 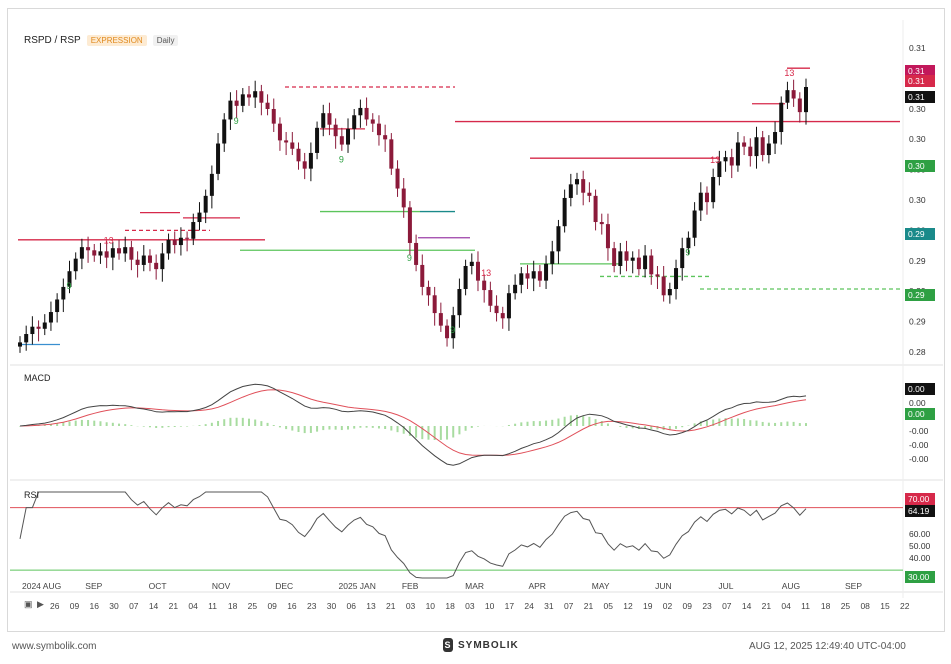 What do you see at coordinates (158, 586) in the screenshot?
I see `month-tick-label: OCT` at bounding box center [158, 586].